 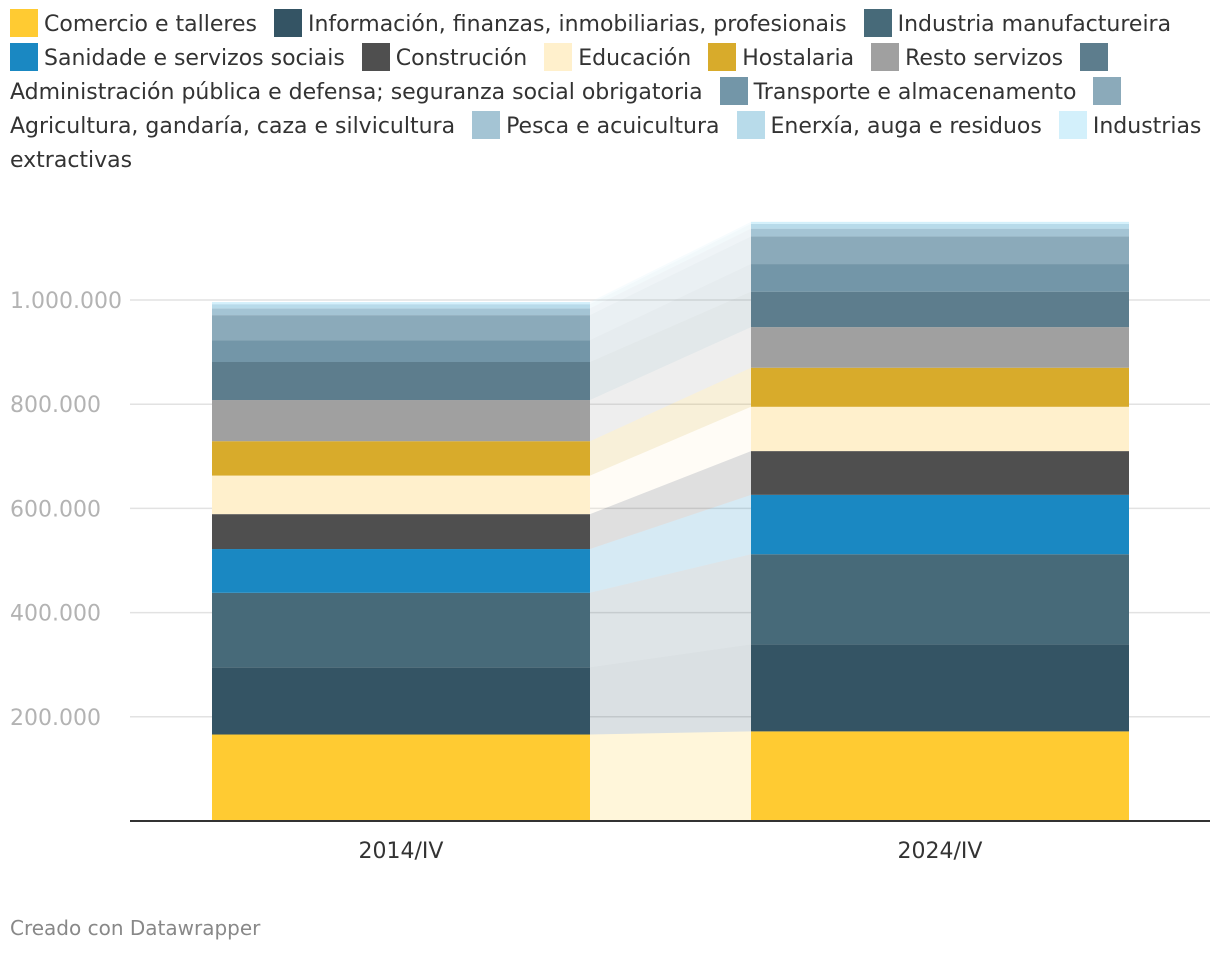 What do you see at coordinates (55, 405) in the screenshot?
I see `y-tick-label: 800.000` at bounding box center [55, 405].